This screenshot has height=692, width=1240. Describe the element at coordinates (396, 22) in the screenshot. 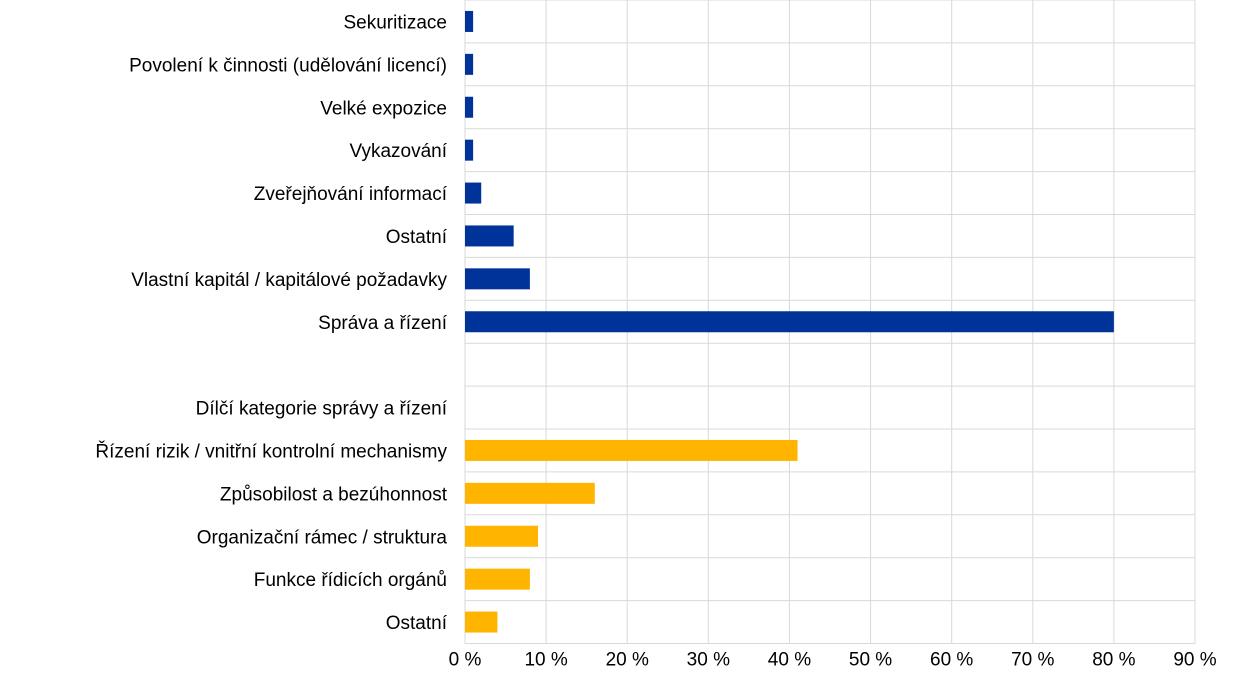

I see `category-label: Sekuritizace` at that location.